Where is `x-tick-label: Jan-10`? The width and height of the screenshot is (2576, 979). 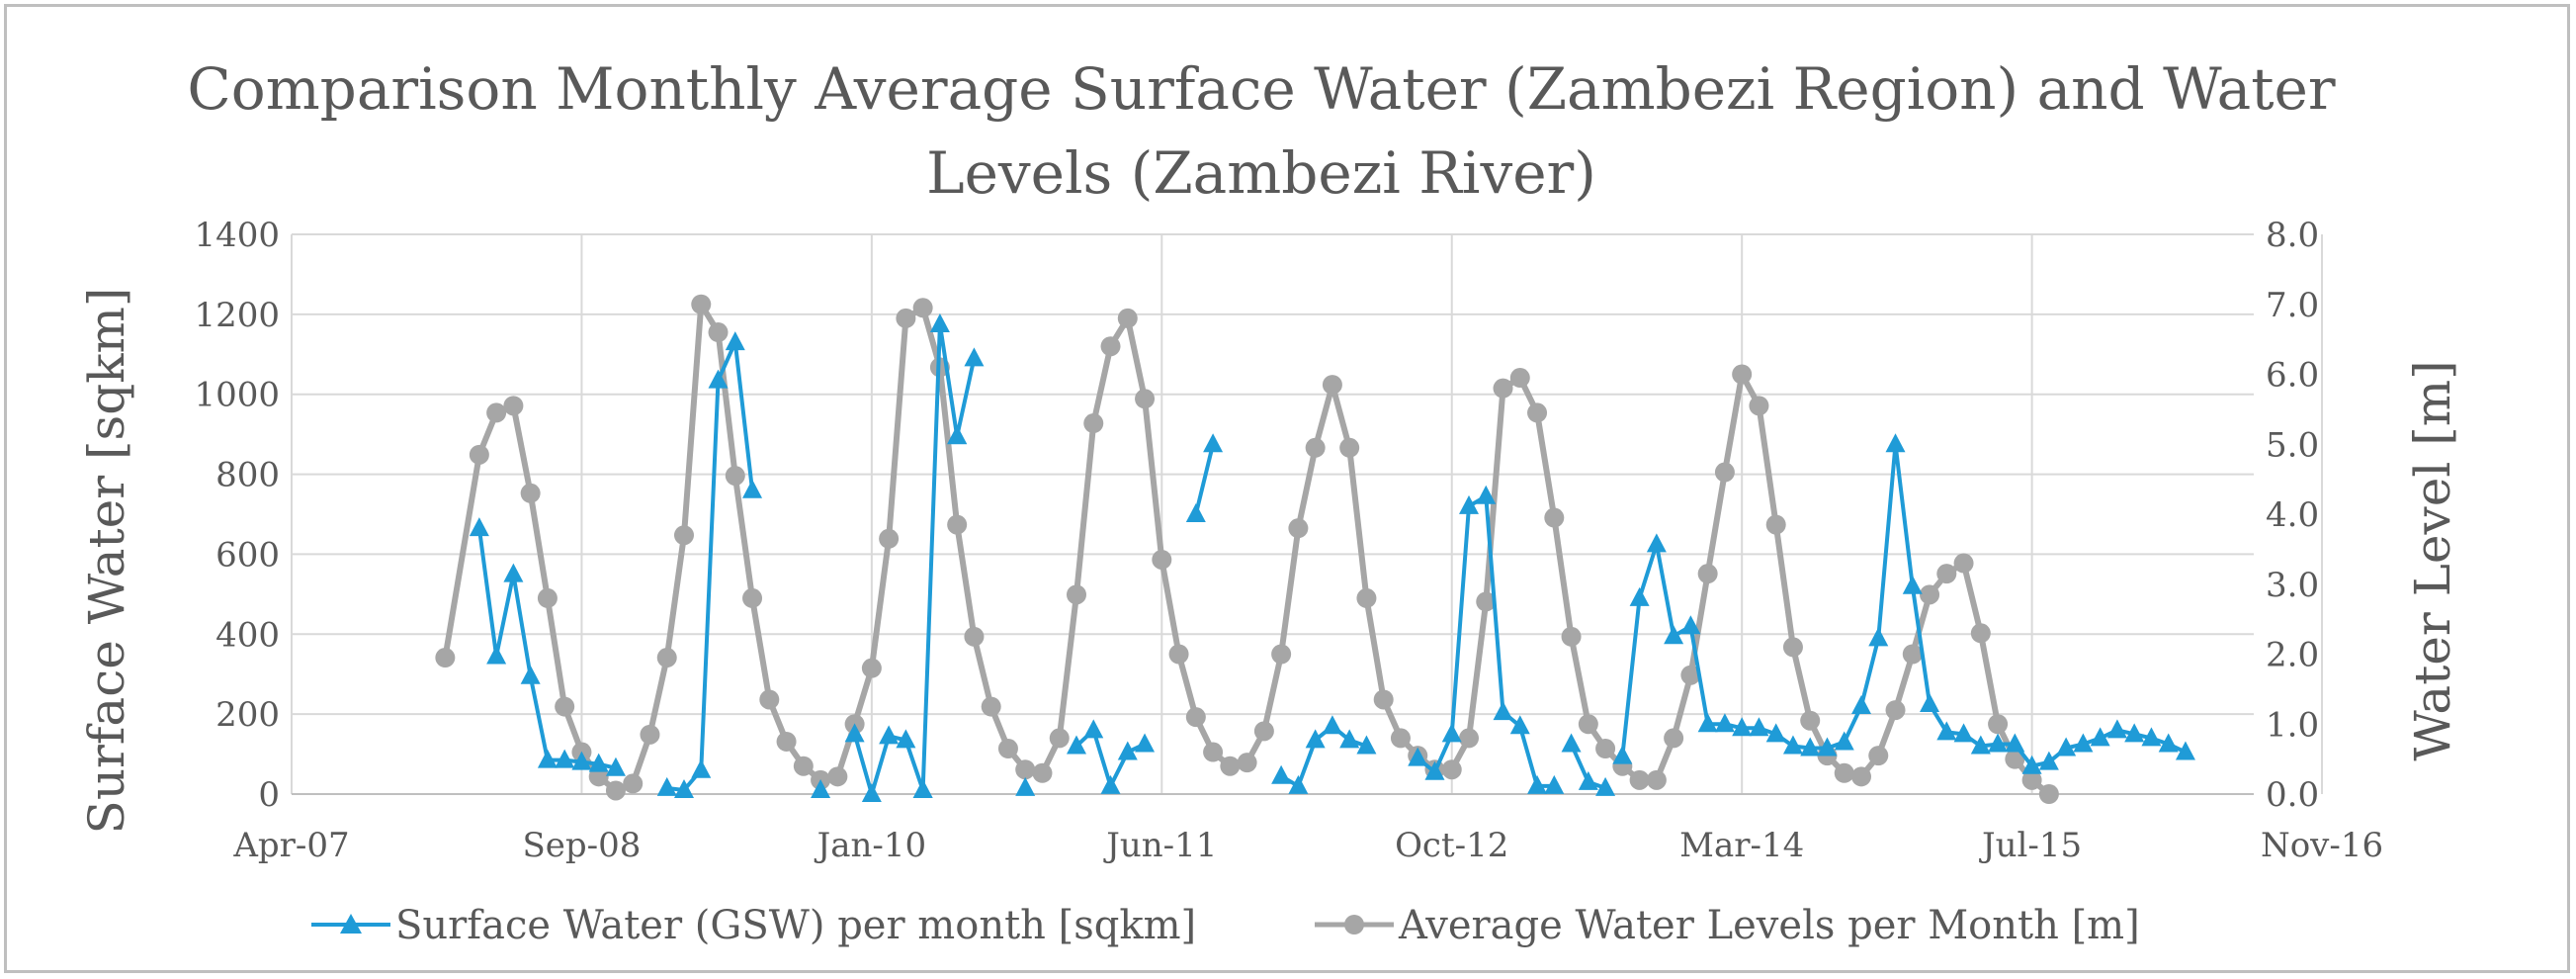
x-tick-label: Jan-10 is located at coordinates (871, 845).